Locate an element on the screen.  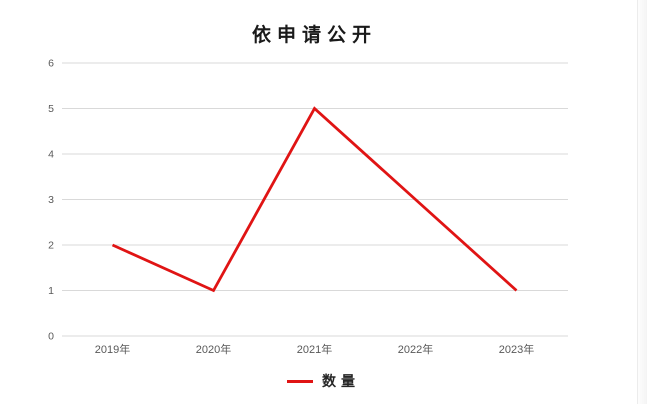
y-tick-label: 1 is located at coordinates (51, 291).